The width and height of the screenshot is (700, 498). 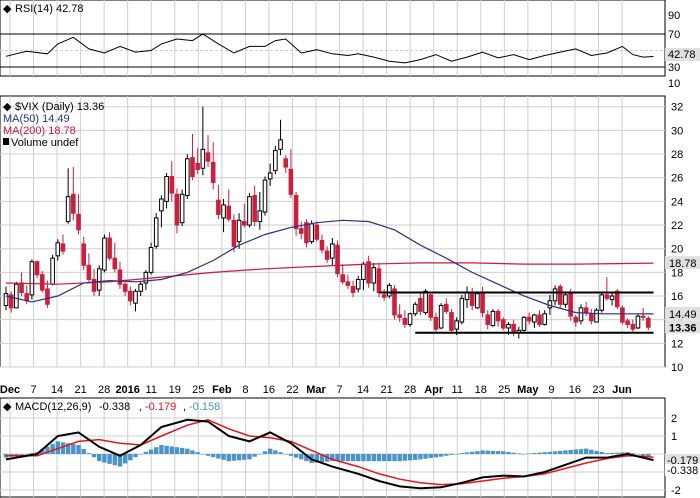 I want to click on rsi-legend-icon: ◆, so click(x=7, y=9).